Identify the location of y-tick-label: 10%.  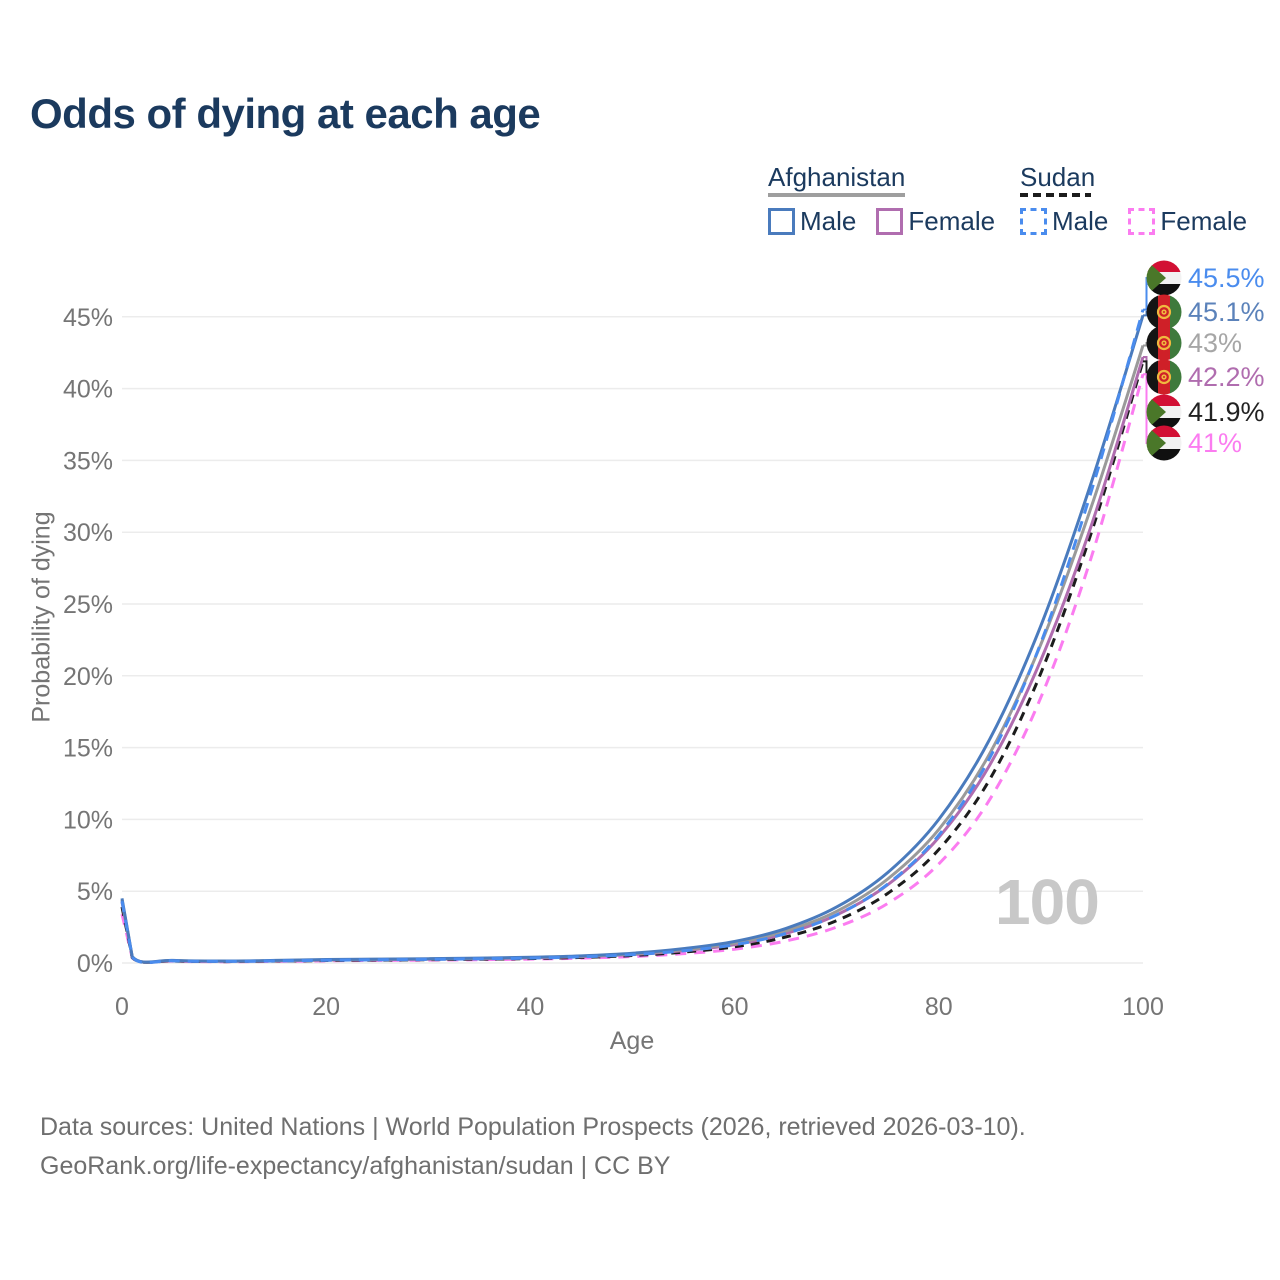
(88, 820).